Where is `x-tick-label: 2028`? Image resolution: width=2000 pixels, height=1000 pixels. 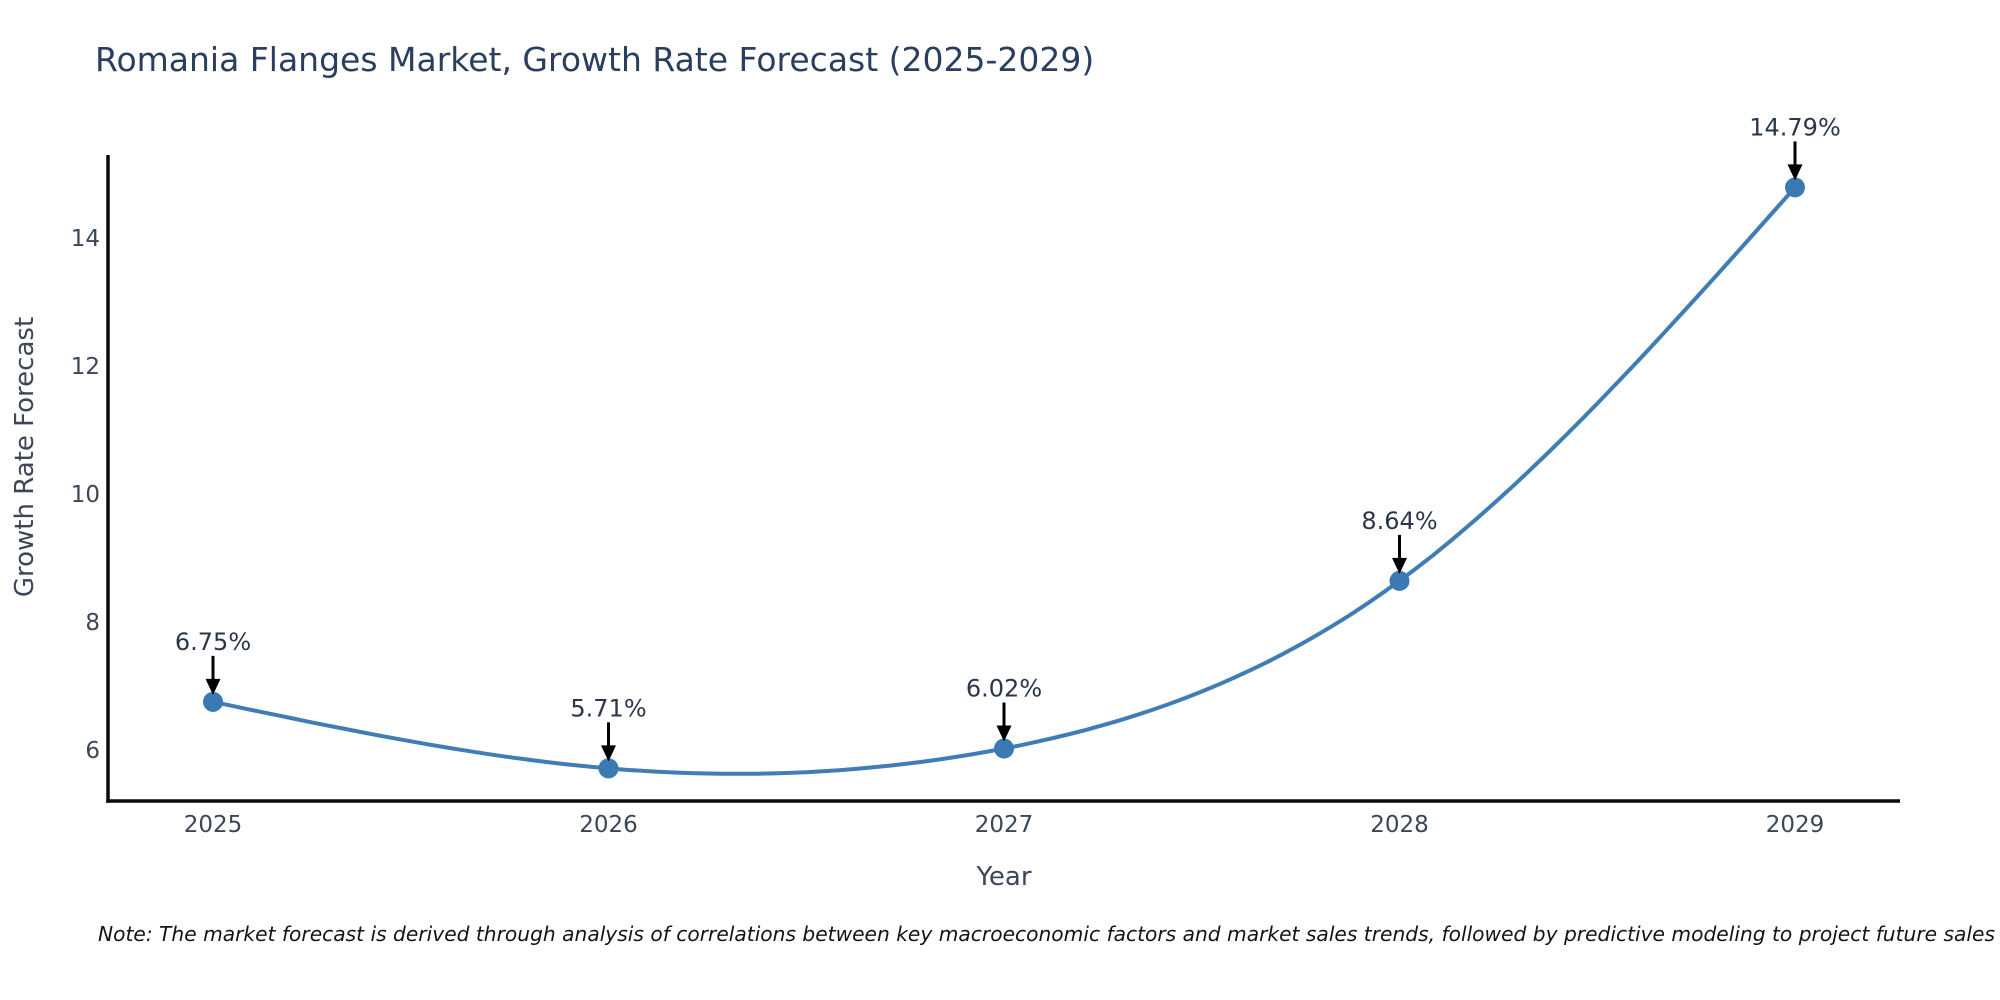
x-tick-label: 2028 is located at coordinates (1399, 825).